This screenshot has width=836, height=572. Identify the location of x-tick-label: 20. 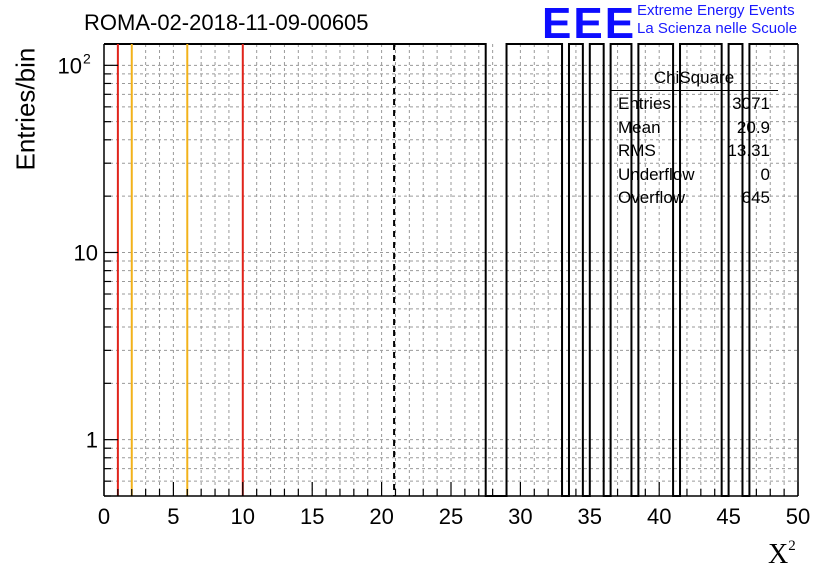
(381, 516).